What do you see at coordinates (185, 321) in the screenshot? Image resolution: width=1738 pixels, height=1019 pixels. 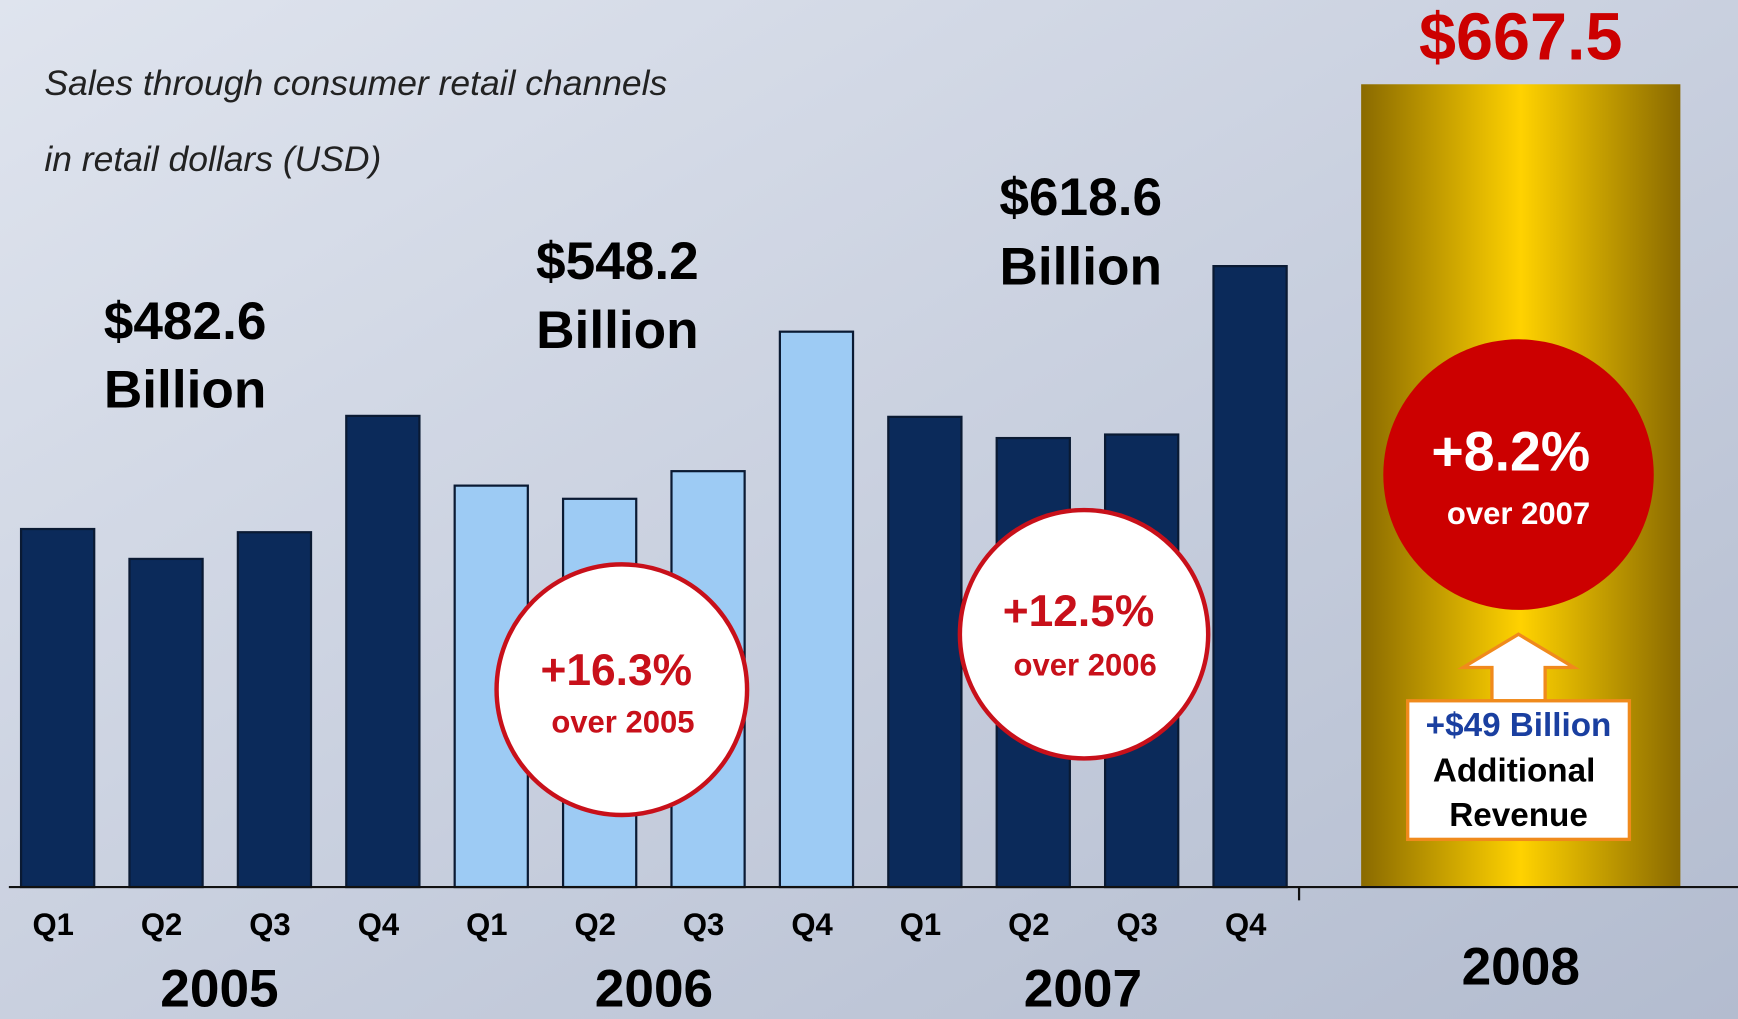 I see `year-total: $482.6` at bounding box center [185, 321].